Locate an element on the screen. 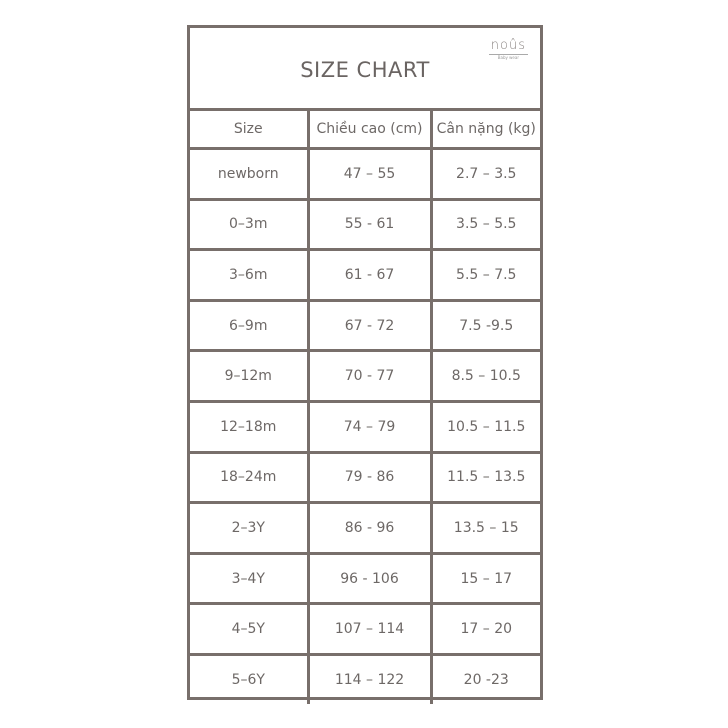  cell-weight: 20 -23 is located at coordinates (484, 678).